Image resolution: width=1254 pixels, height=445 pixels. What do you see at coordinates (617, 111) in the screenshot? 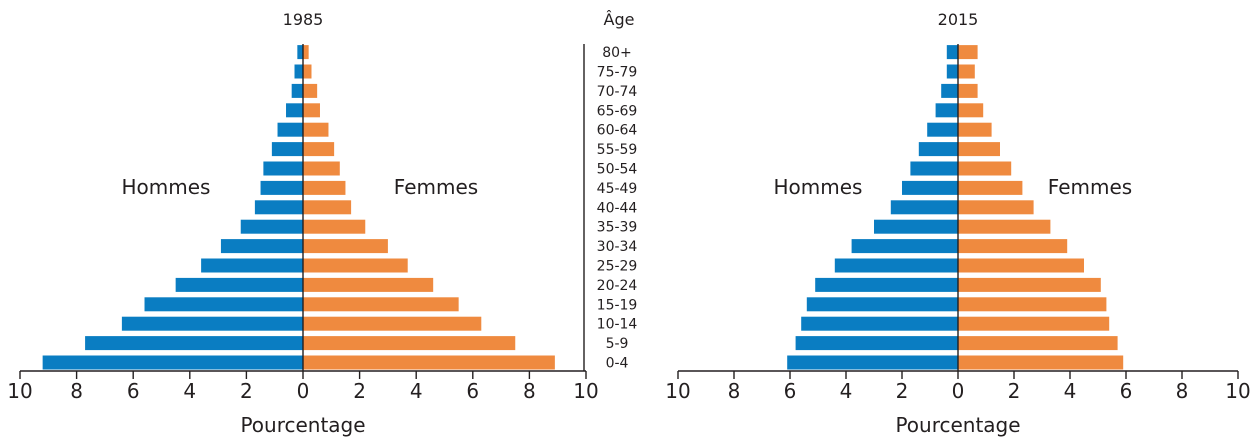
I see `age-label-65-69: 65-69` at bounding box center [617, 111].